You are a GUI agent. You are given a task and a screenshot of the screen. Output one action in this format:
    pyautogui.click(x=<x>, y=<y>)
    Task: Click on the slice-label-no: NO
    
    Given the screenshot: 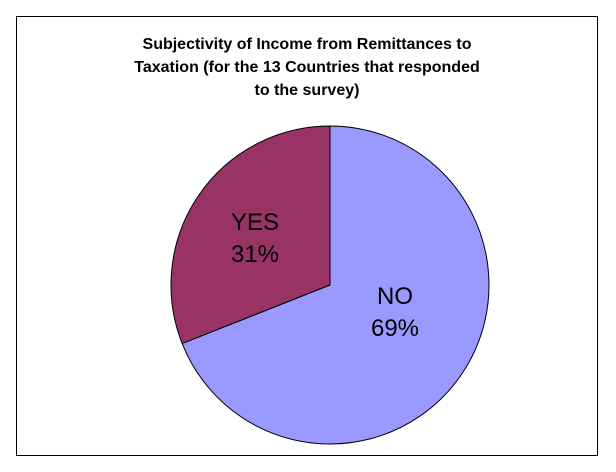 What is the action you would take?
    pyautogui.click(x=395, y=296)
    